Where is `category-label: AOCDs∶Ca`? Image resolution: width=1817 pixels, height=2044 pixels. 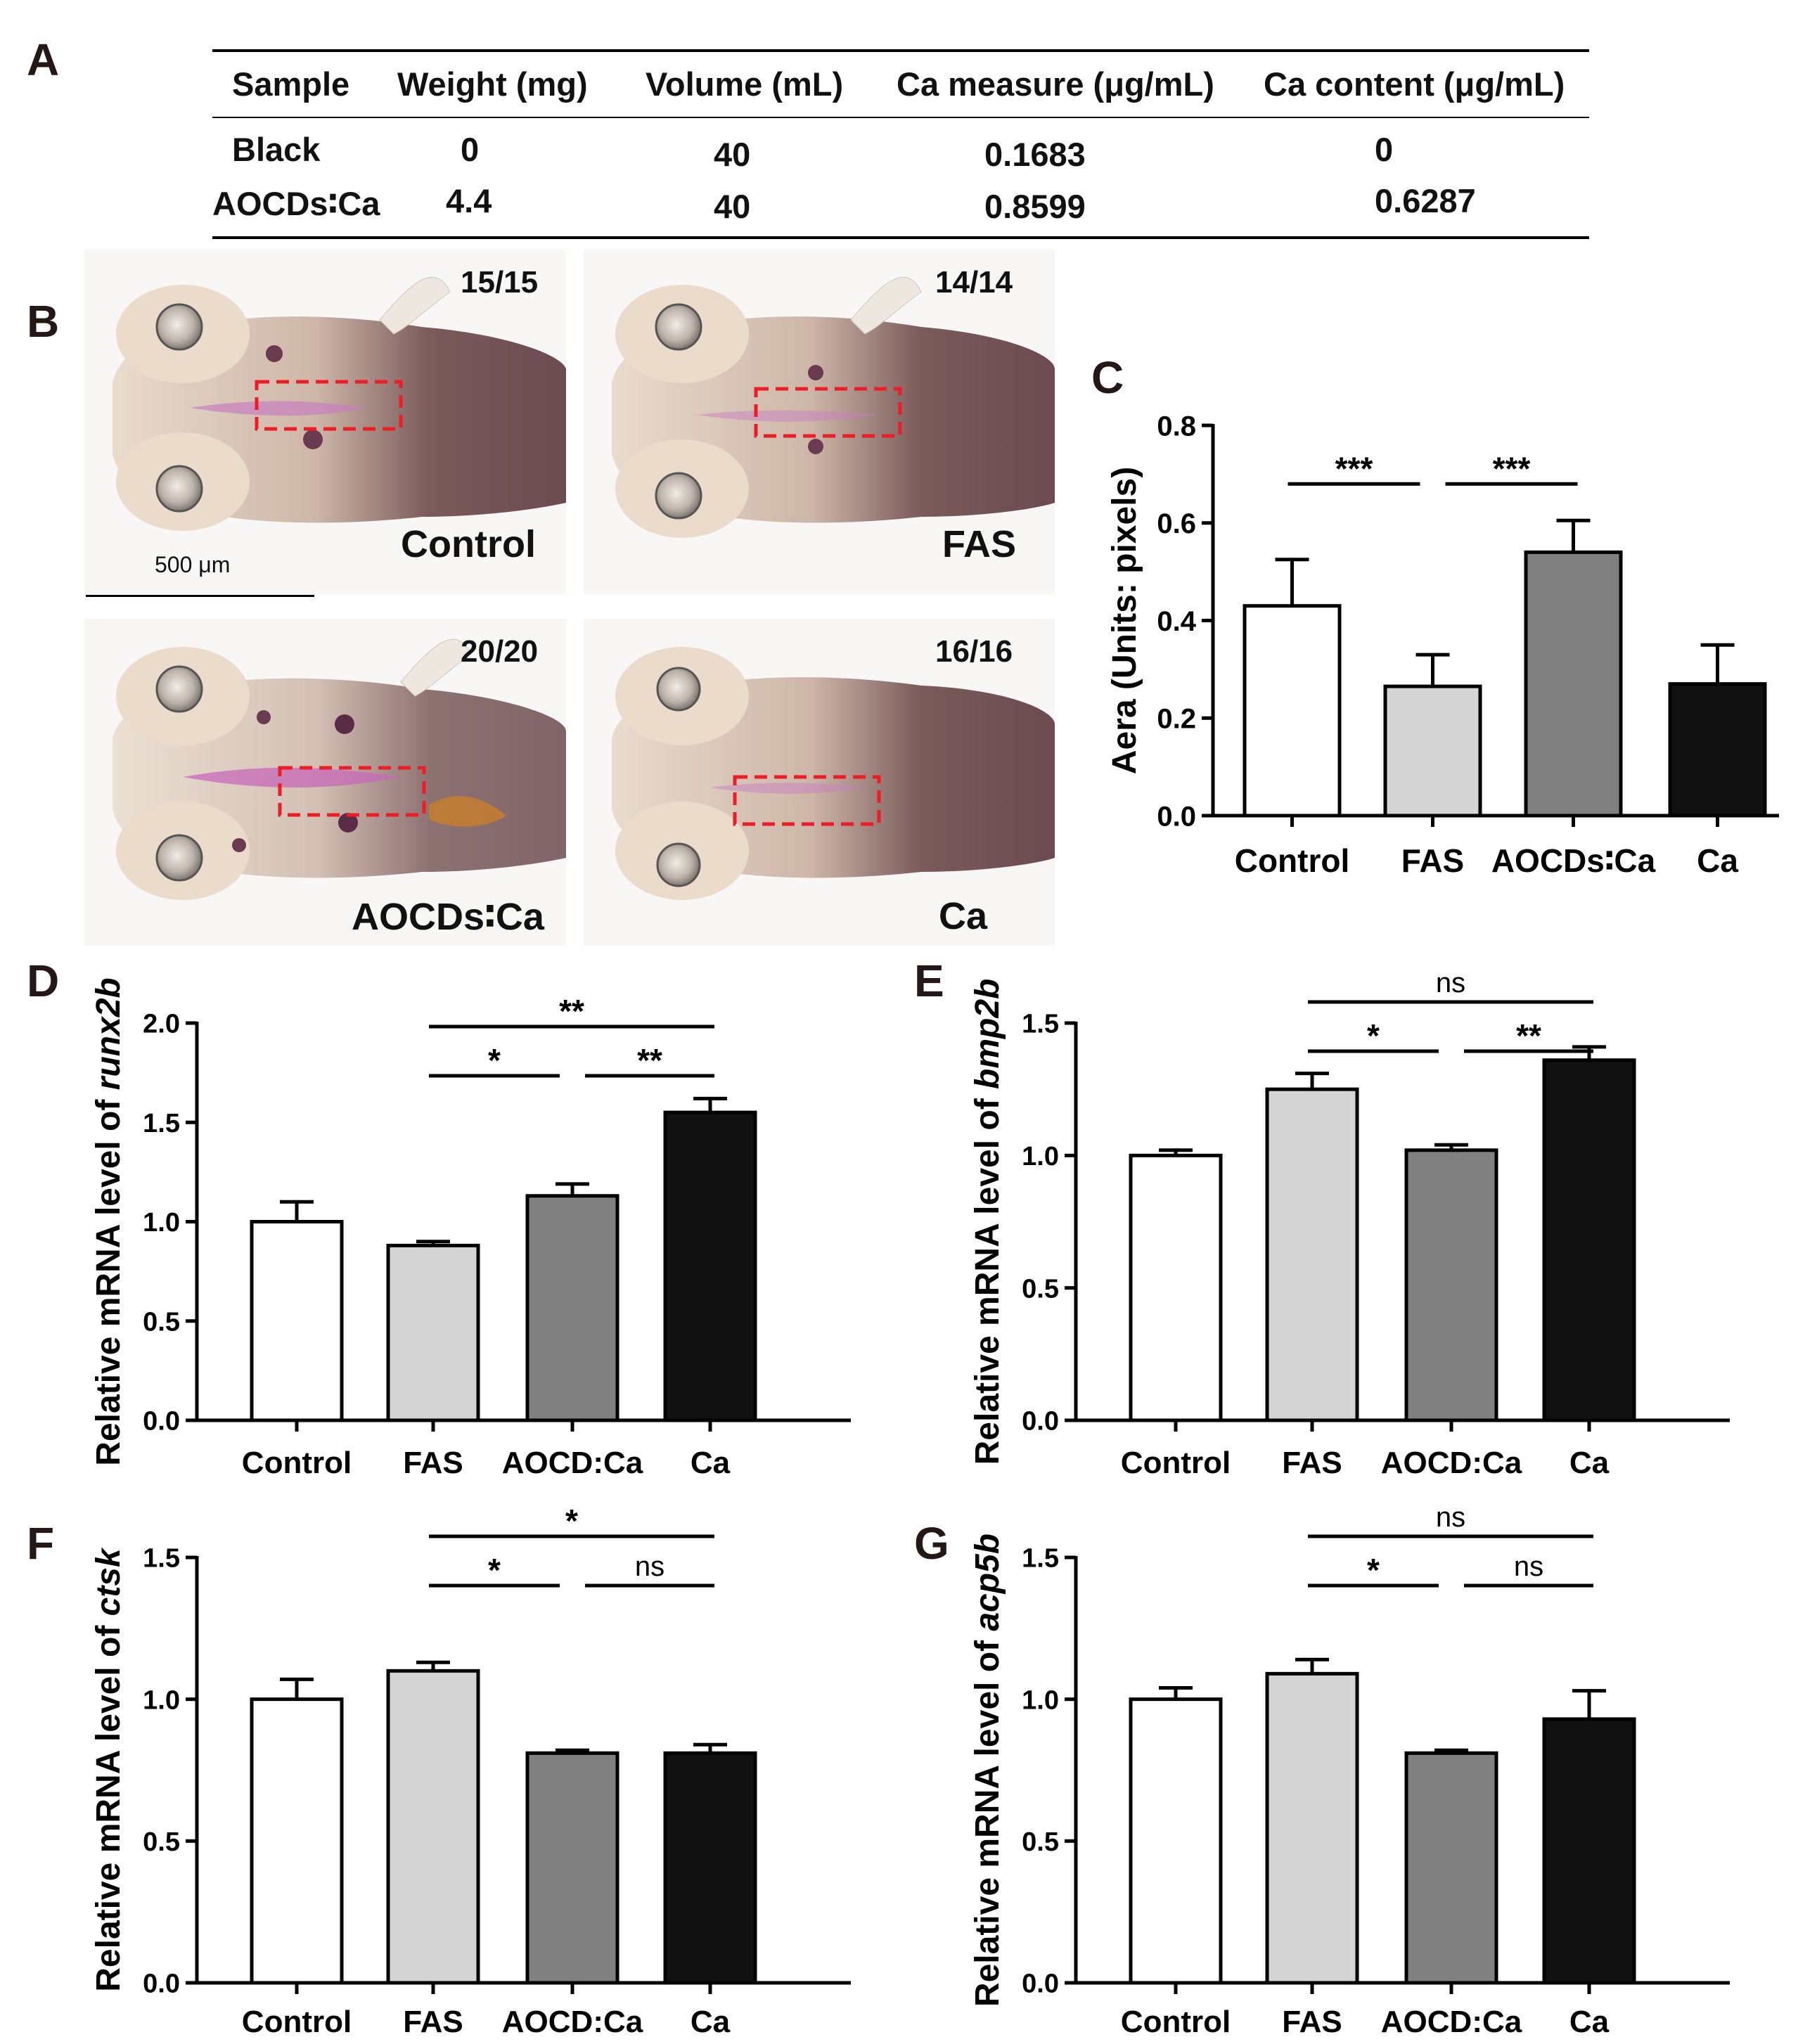
category-label: AOCDs∶Ca is located at coordinates (1574, 860).